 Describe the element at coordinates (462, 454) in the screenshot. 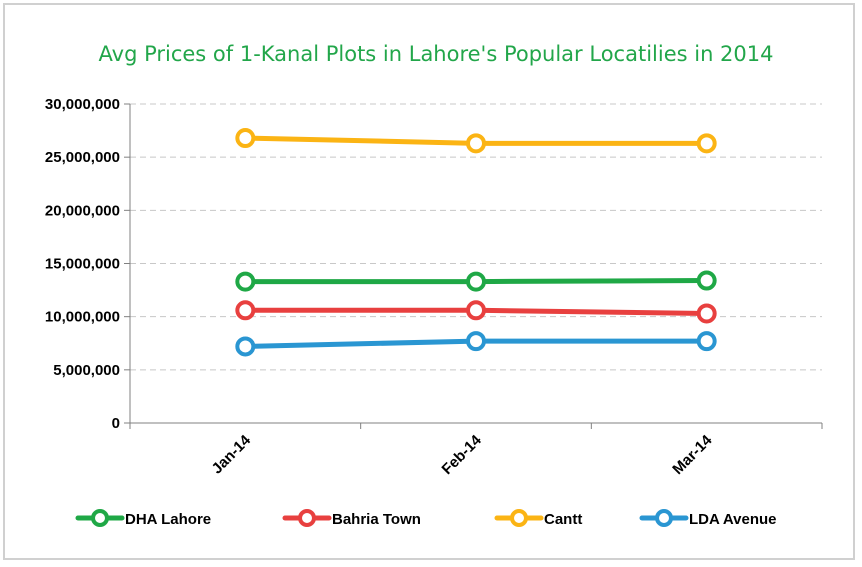

I see `x-tick-label: Feb-14` at that location.